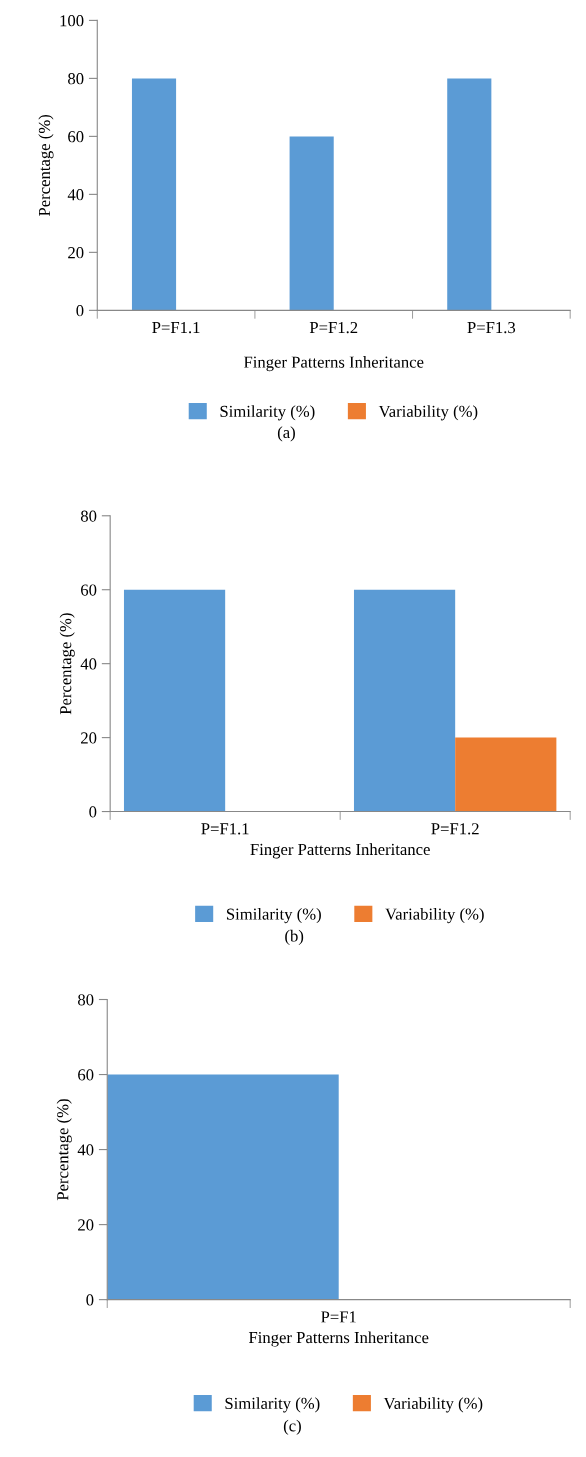  What do you see at coordinates (338, 1317) in the screenshot?
I see `x-tick-label: P=F1` at bounding box center [338, 1317].